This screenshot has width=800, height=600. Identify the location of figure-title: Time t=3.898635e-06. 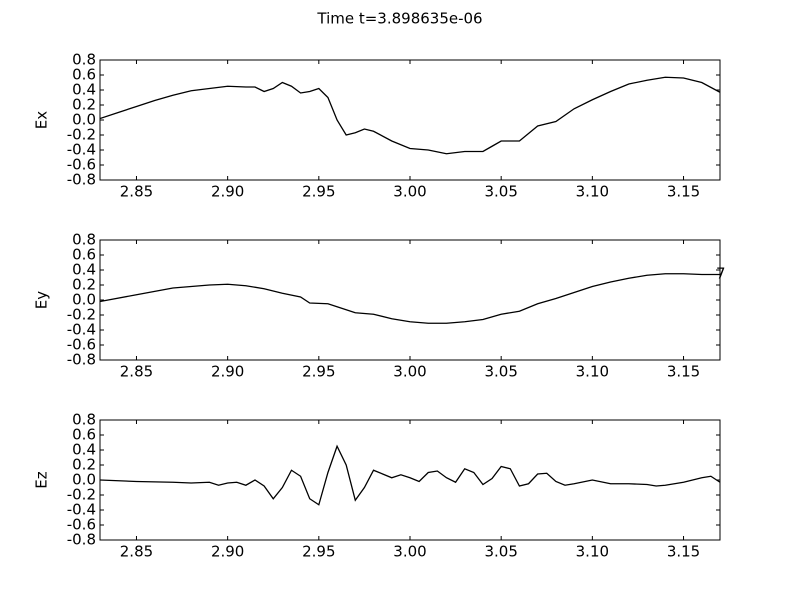
(399, 19).